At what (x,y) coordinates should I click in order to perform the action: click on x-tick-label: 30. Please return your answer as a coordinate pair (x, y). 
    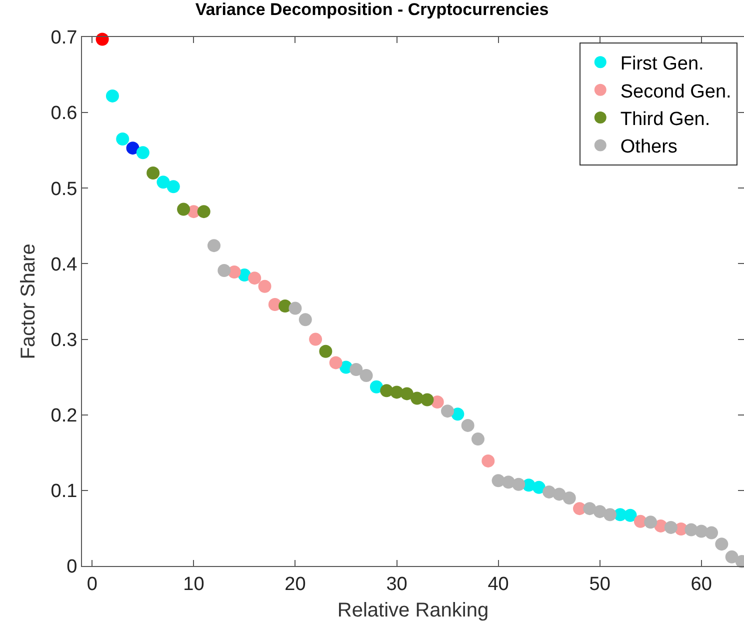
    Looking at the image, I should click on (397, 584).